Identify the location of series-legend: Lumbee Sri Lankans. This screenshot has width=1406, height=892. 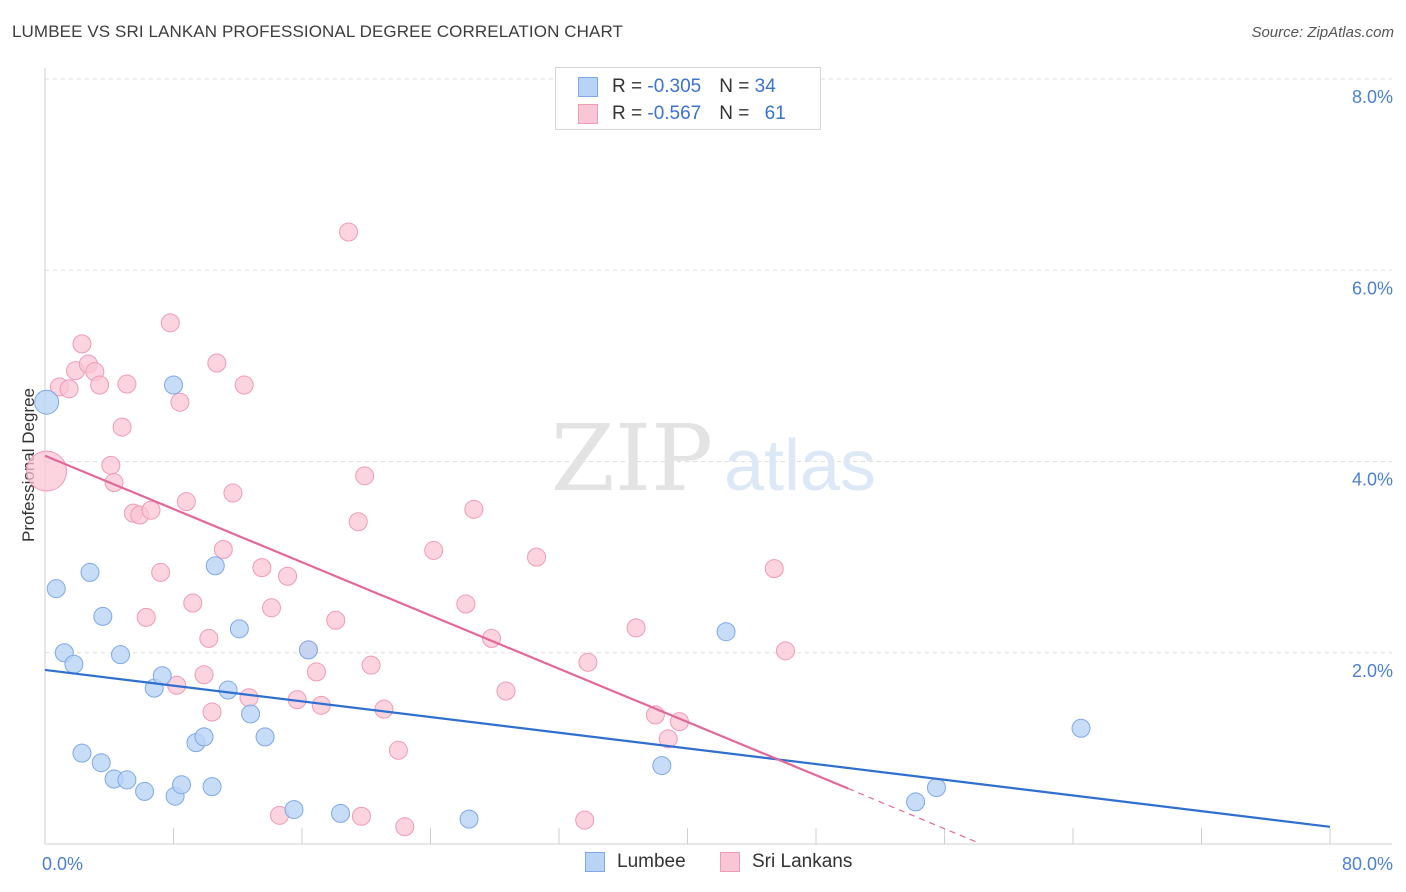
(703, 864).